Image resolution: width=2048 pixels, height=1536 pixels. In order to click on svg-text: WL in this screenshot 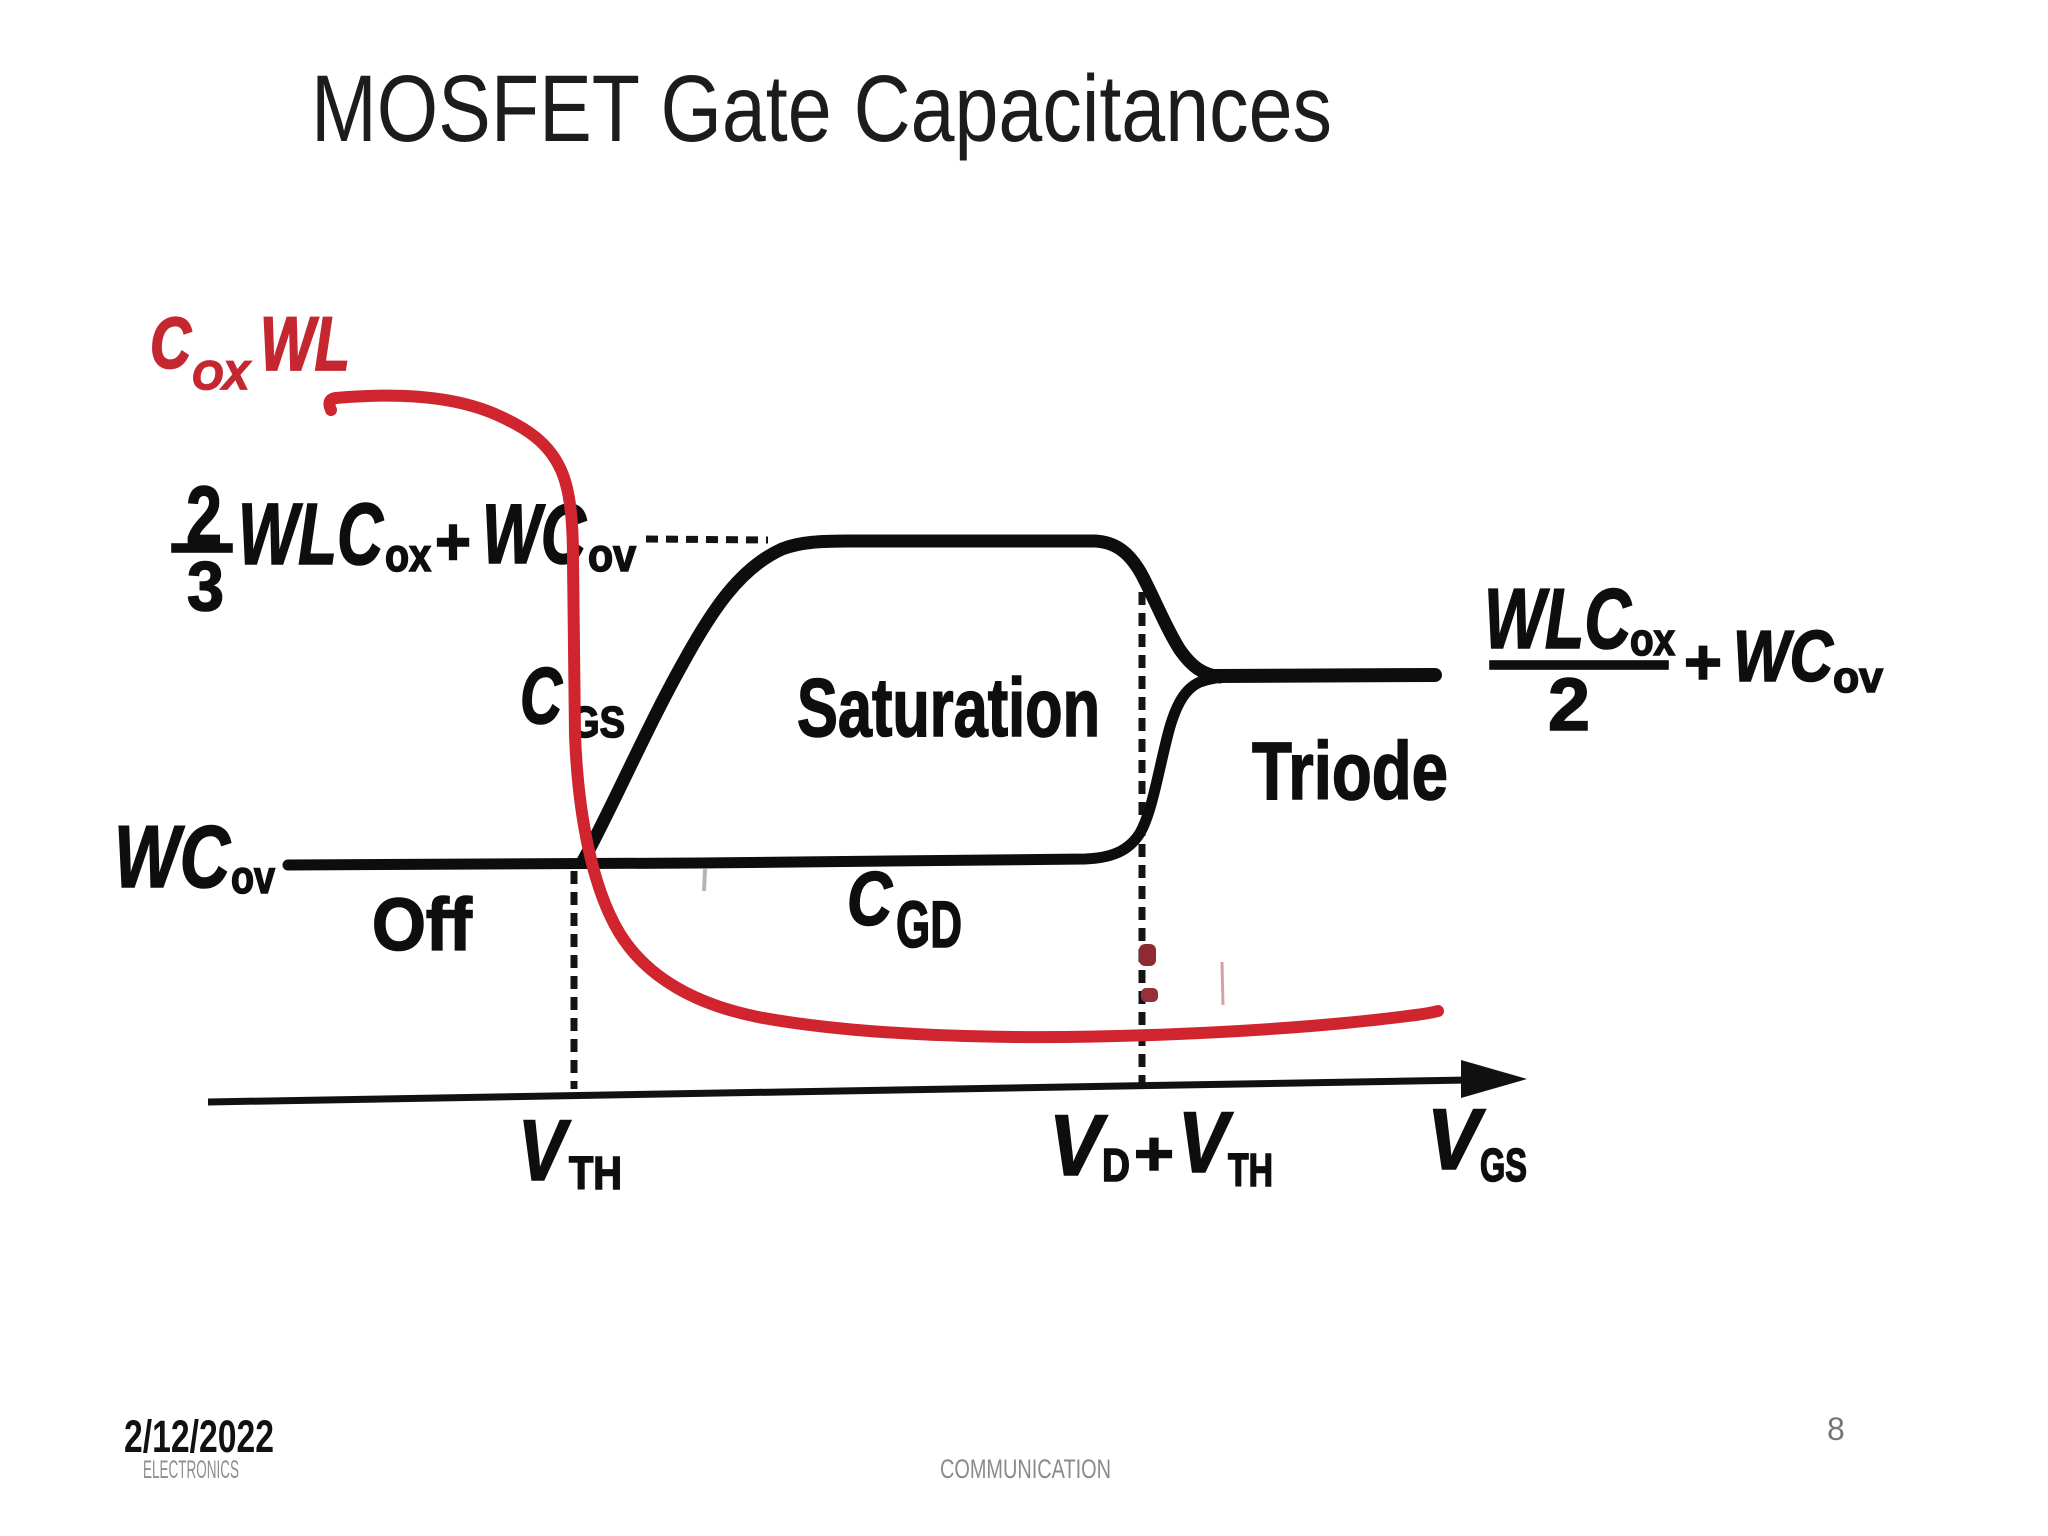, I will do `click(305, 344)`.